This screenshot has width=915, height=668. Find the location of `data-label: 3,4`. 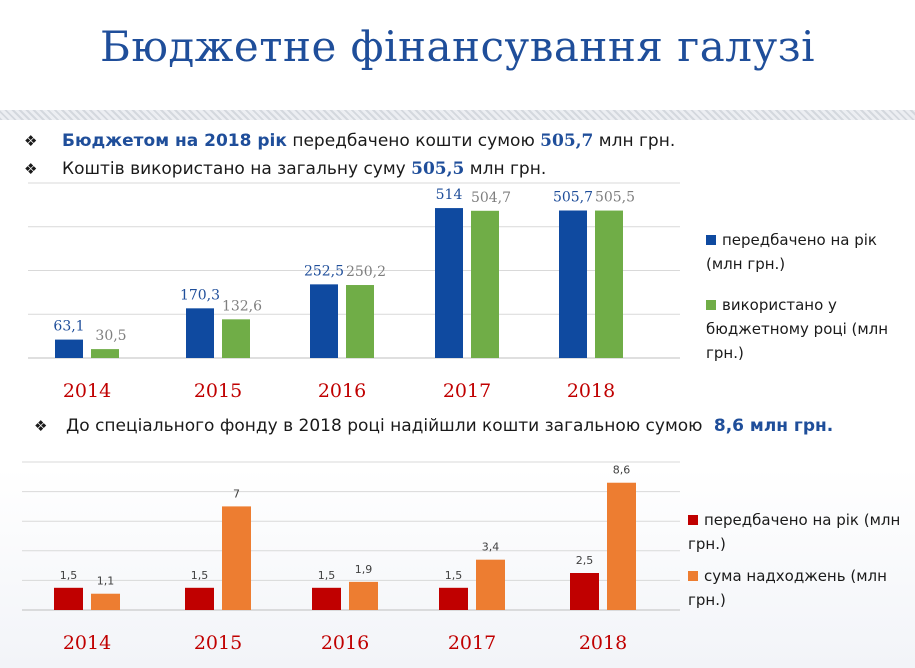

data-label: 3,4 is located at coordinates (491, 547).